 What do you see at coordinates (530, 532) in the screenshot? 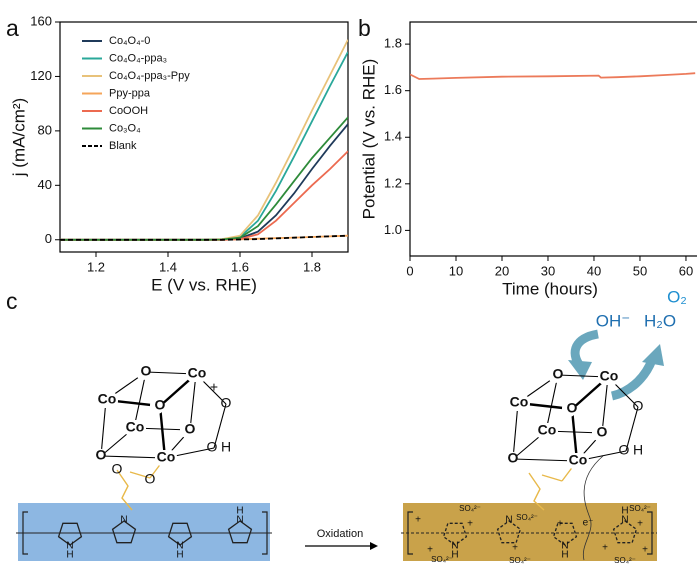
I see `polymer-box-oxidized` at bounding box center [530, 532].